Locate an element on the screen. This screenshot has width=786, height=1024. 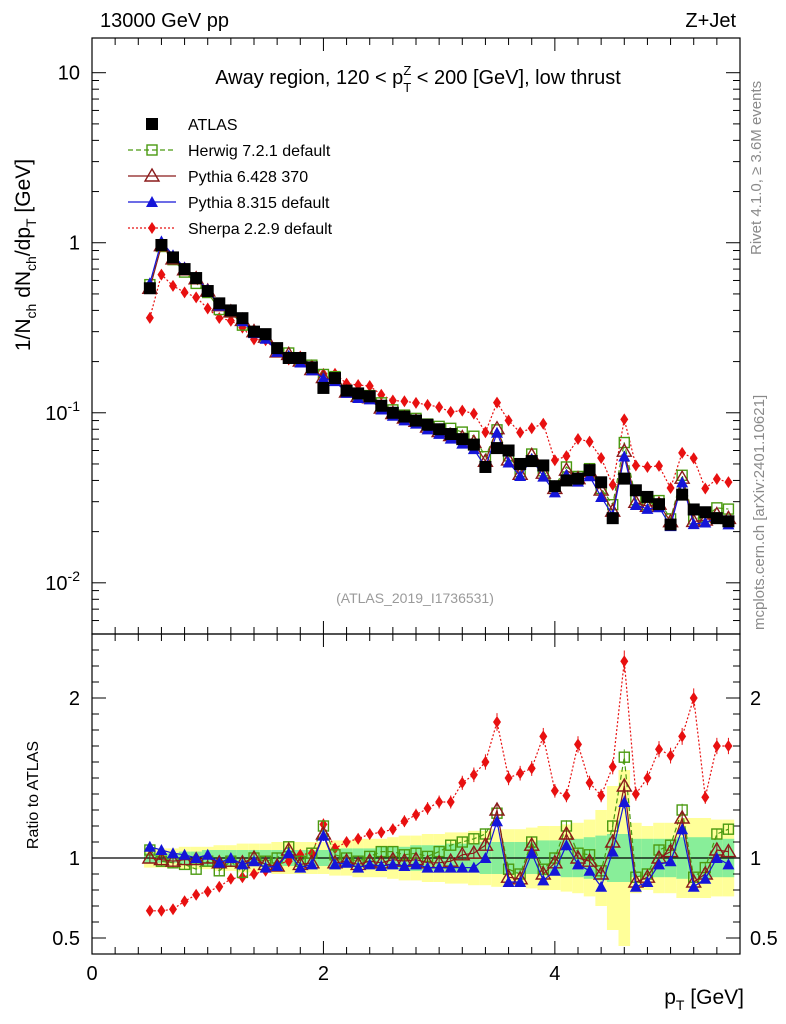
y-tick-label: 10-2 is located at coordinates (62, 581).